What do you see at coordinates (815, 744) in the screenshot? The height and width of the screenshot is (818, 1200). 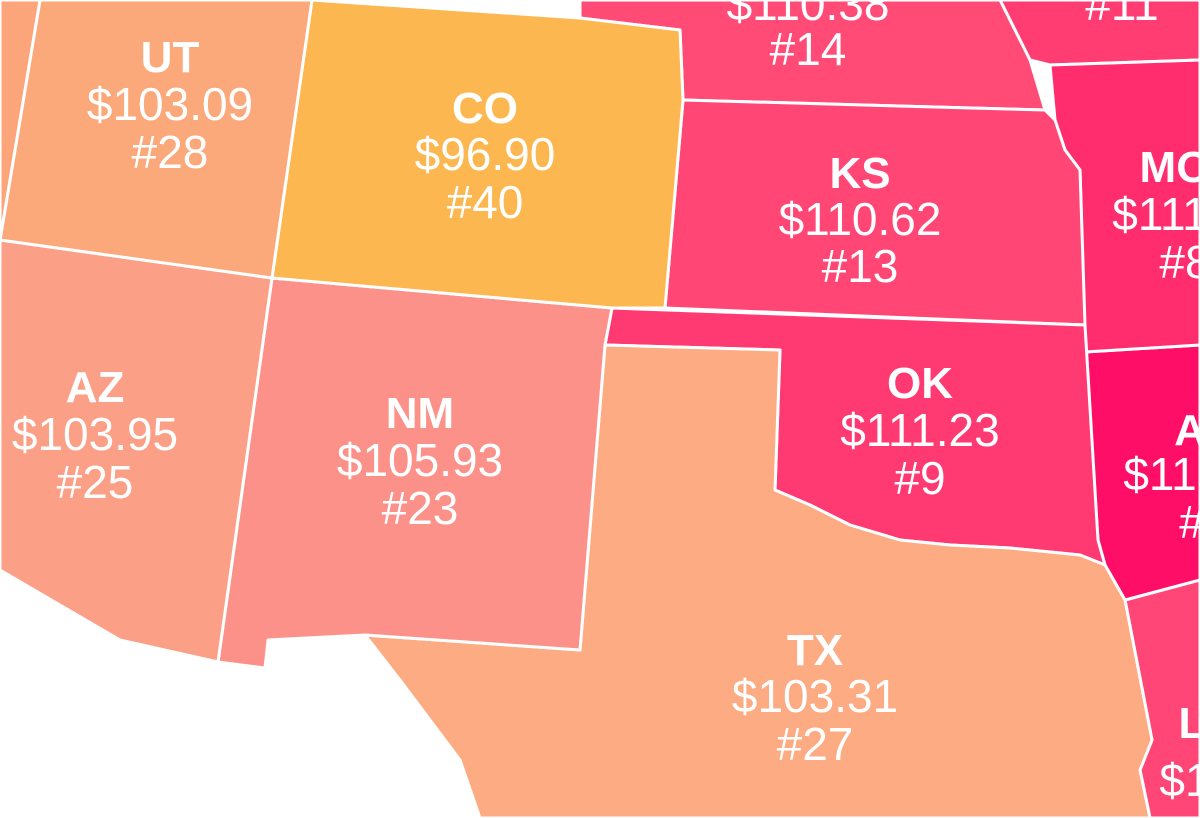 I see `state-rank-tx: #27` at bounding box center [815, 744].